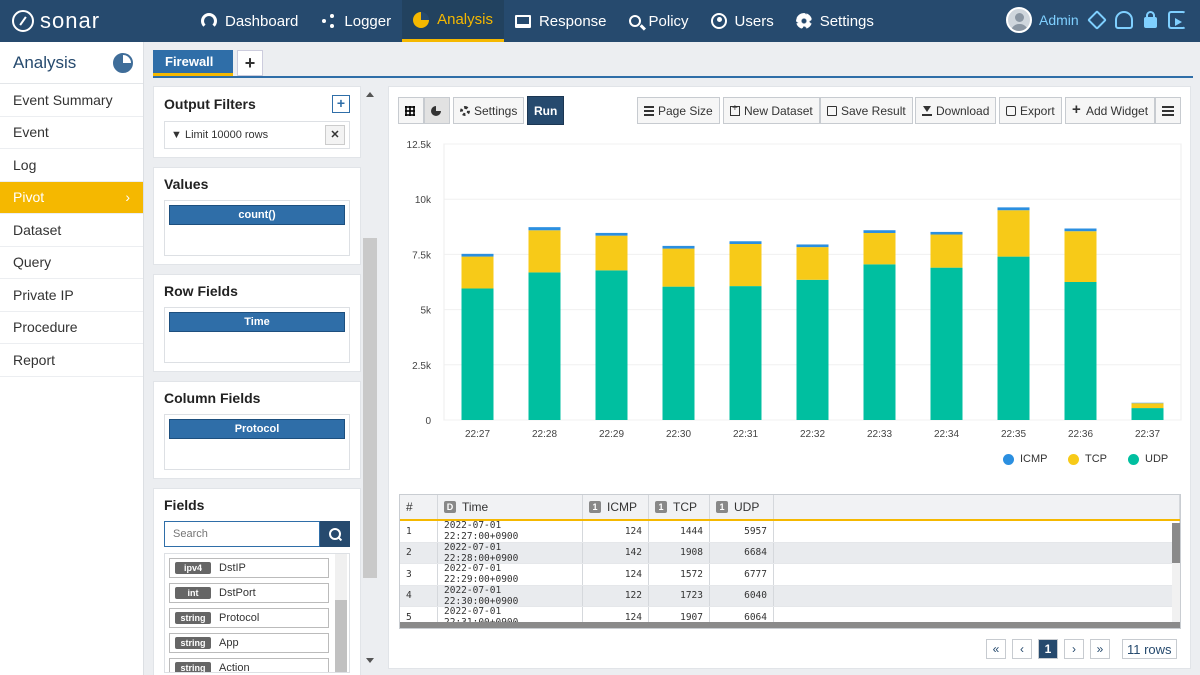 This screenshot has height=675, width=1200. What do you see at coordinates (419, 507) in the screenshot?
I see `column-header-index: #` at bounding box center [419, 507].